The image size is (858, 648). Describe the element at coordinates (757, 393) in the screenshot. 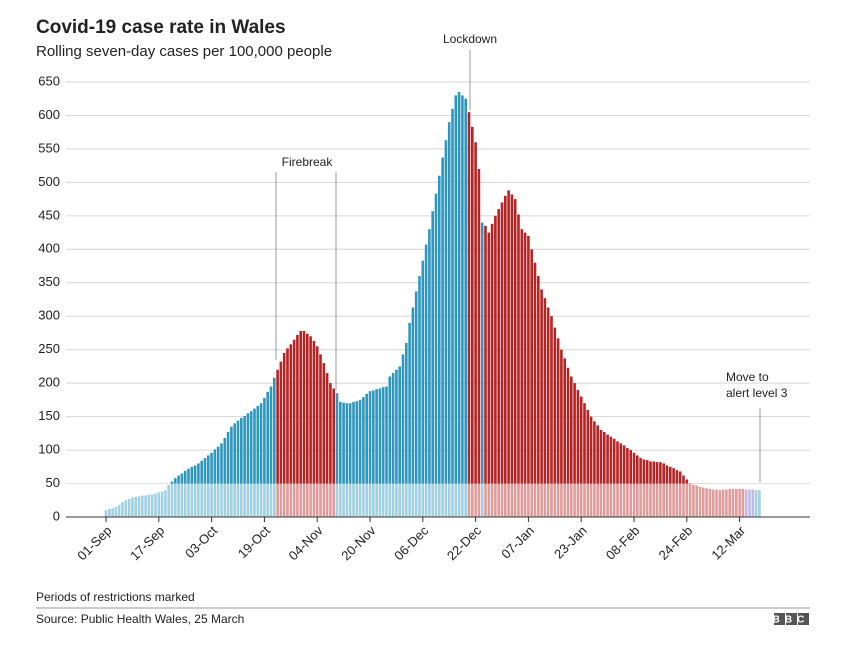

I see `annotation: alert level 3` at that location.